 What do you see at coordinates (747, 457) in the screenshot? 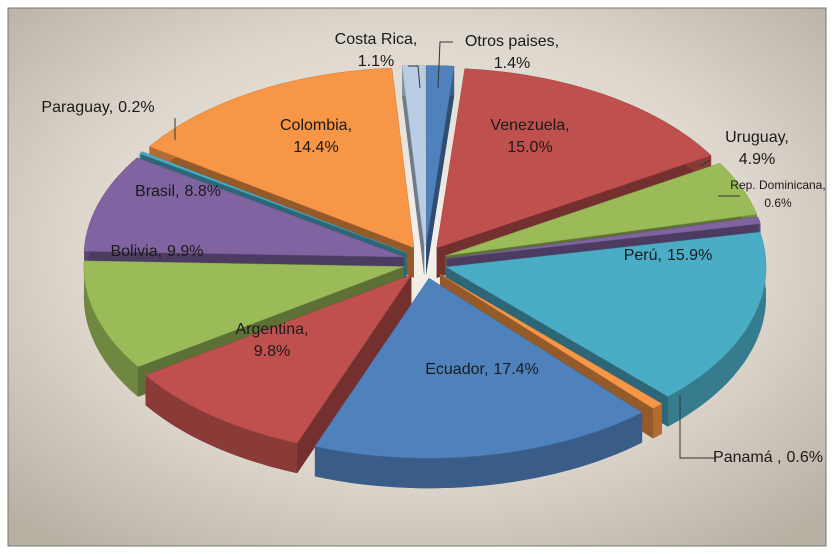
I see `slice-label-name: Panamá ,` at bounding box center [747, 457].